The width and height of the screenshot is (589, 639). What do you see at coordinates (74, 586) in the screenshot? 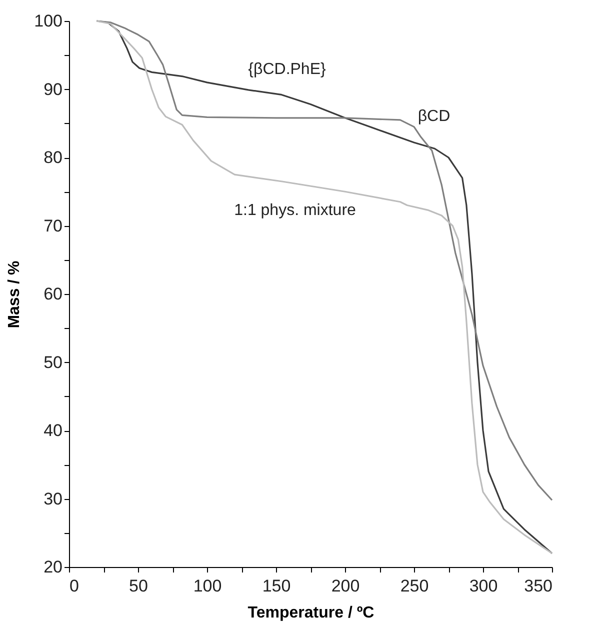
I see `x-tick-label: 0` at bounding box center [74, 586].